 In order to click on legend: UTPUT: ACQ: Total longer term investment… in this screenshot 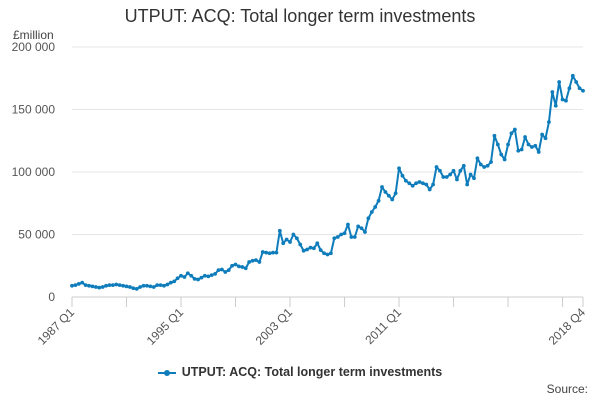, I will do `click(300, 372)`.